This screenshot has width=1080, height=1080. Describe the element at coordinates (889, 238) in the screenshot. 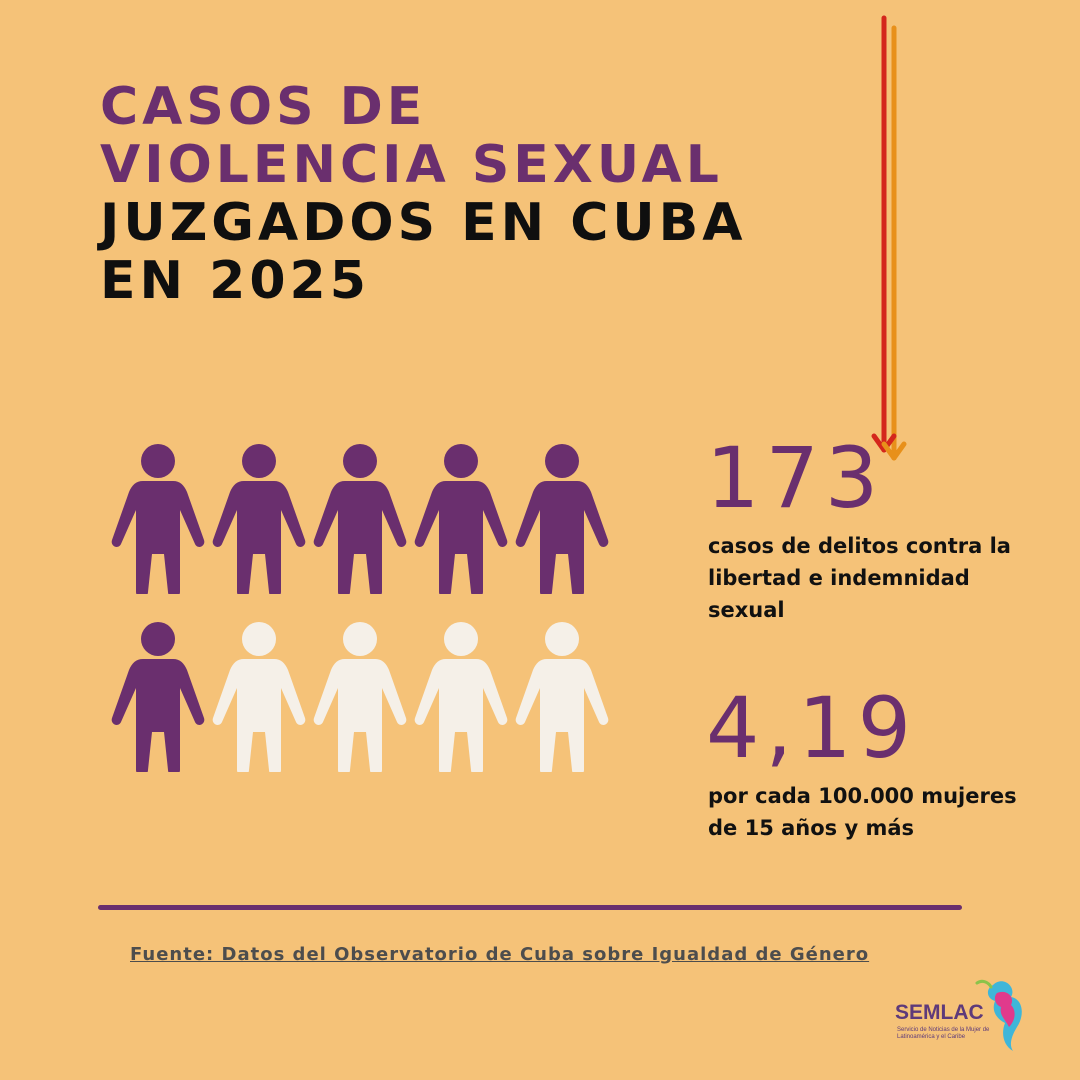

I see `down-arrow-icon` at that location.